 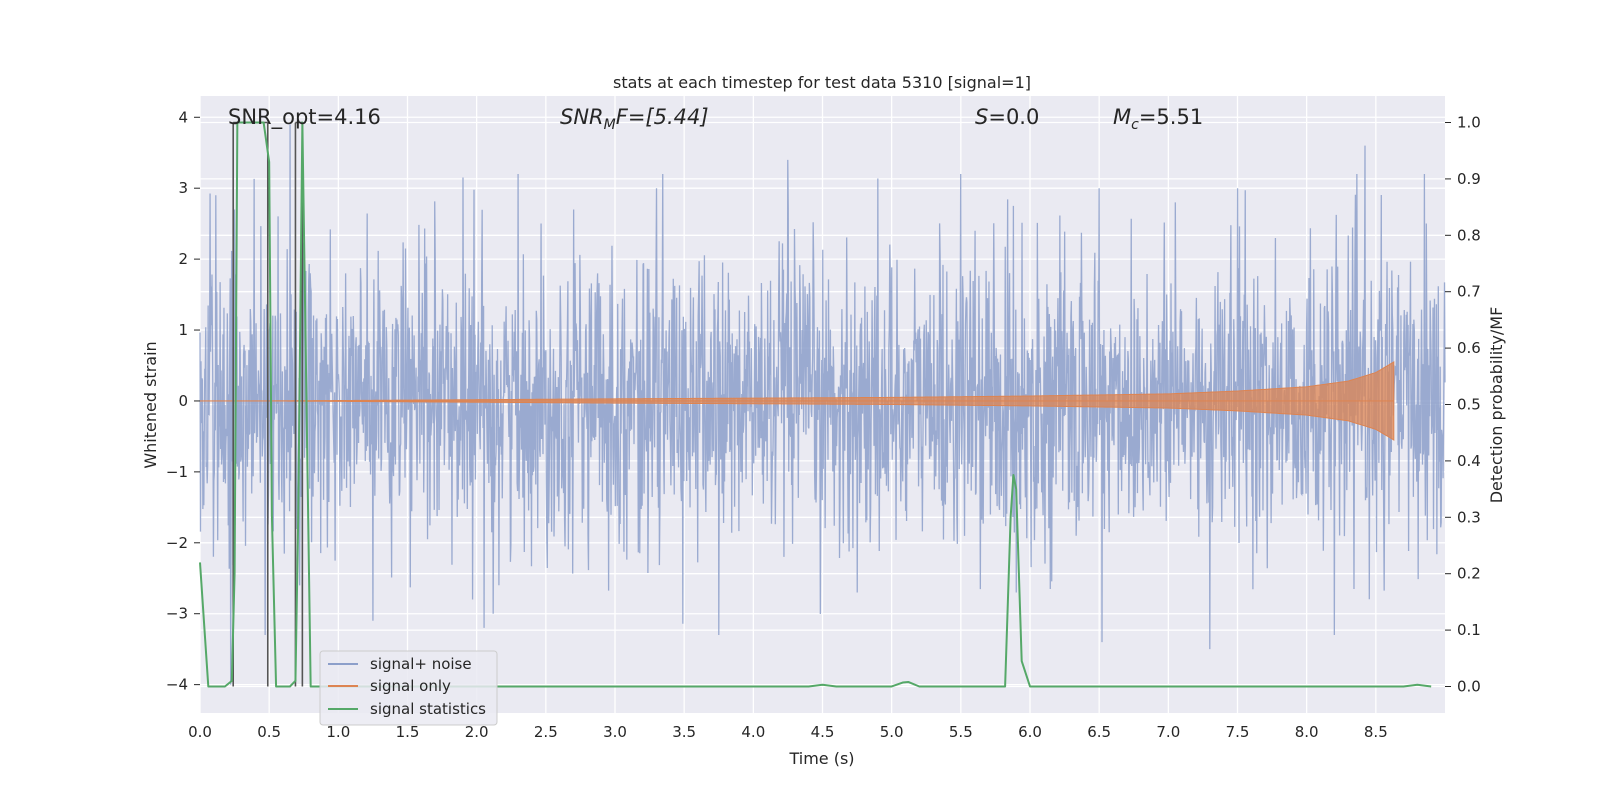 What do you see at coordinates (1469, 630) in the screenshot?
I see `right-tick-label: 0.1` at bounding box center [1469, 630].